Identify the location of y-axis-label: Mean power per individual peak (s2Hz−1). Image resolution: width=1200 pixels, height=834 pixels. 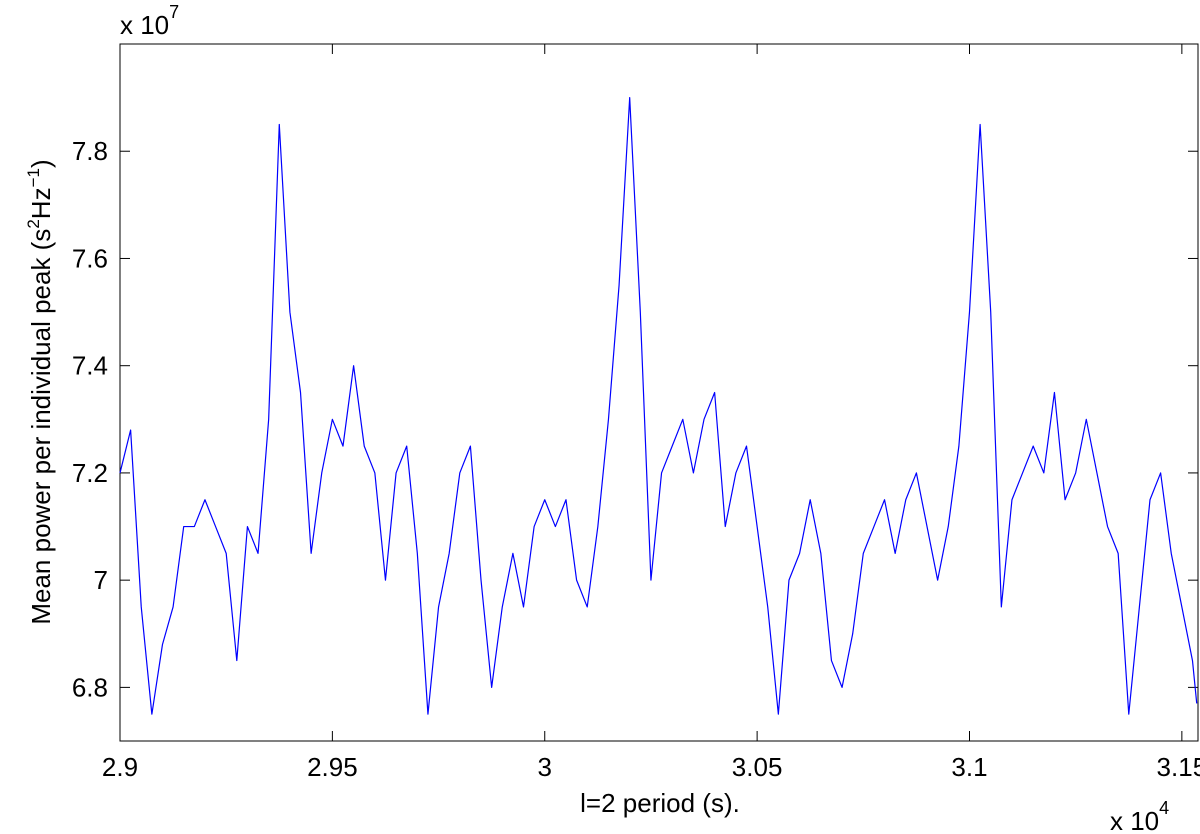
(40, 391).